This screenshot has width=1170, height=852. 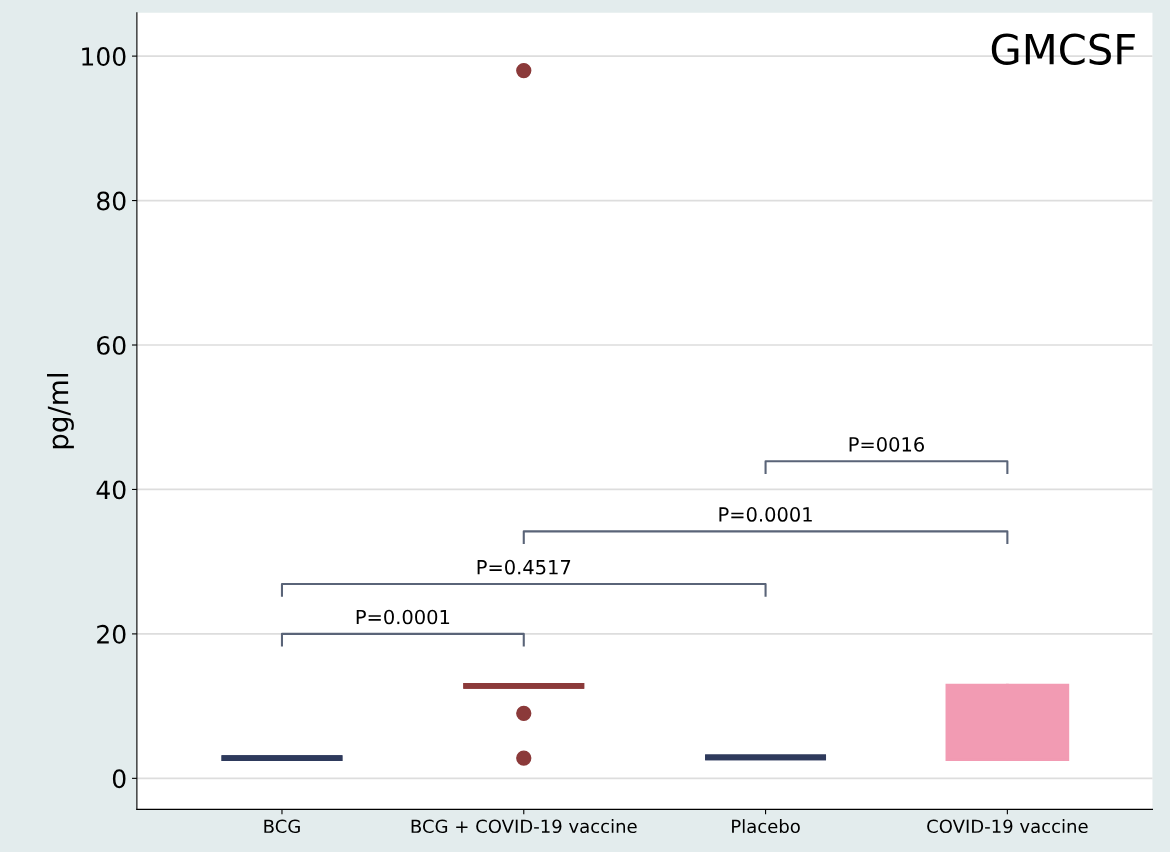 What do you see at coordinates (282, 826) in the screenshot?
I see `x-tick-label: BCG` at bounding box center [282, 826].